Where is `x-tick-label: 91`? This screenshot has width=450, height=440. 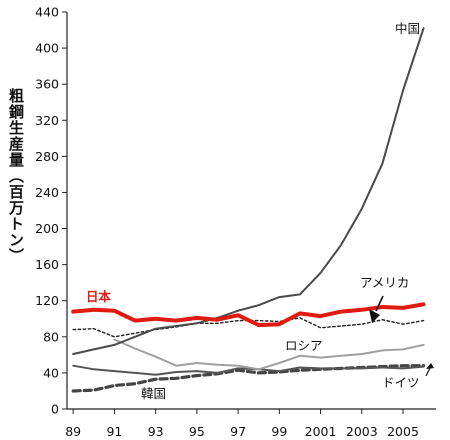 x-tick-label: 91 is located at coordinates (114, 431).